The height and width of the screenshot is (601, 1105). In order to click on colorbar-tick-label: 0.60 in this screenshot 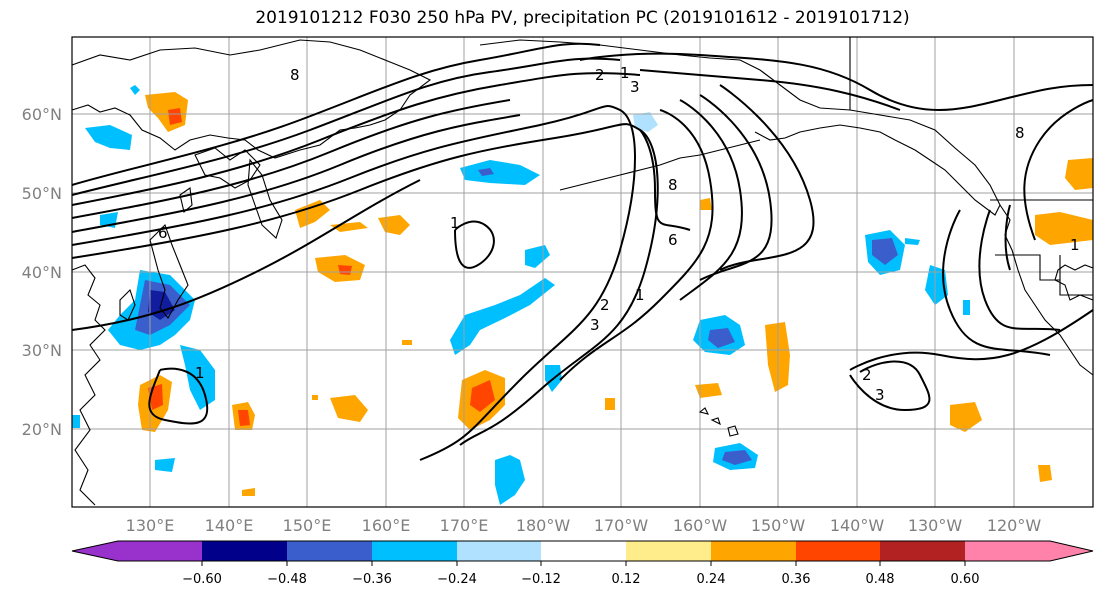, I will do `click(965, 579)`.